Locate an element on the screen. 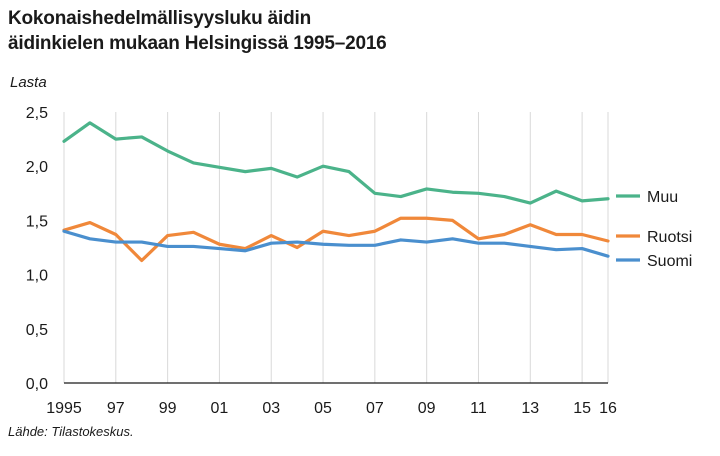 The width and height of the screenshot is (720, 456). x-tick-label: 15 is located at coordinates (582, 408).